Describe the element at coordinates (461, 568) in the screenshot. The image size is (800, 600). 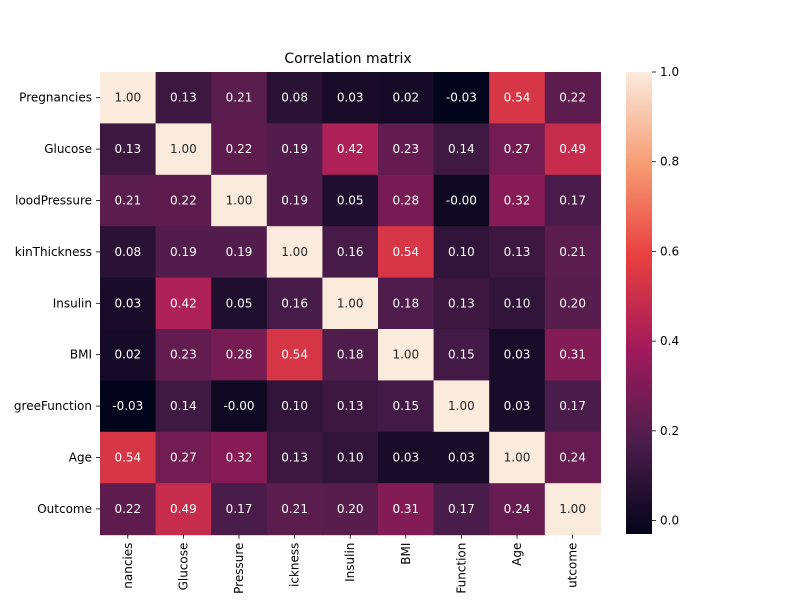
I see `col-tick-label: Function` at that location.